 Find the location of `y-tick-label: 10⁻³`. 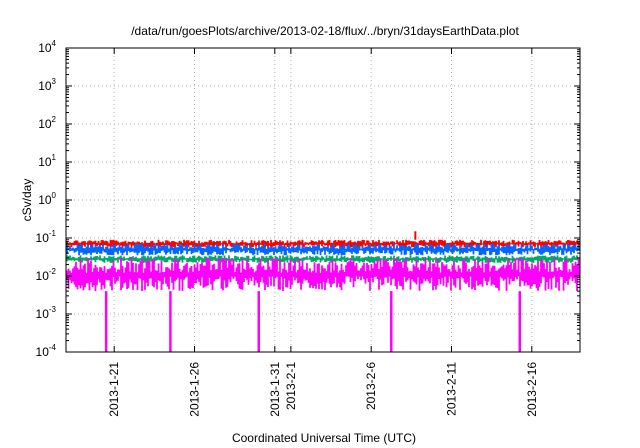

y-tick-label: 10⁻³ is located at coordinates (46, 313).